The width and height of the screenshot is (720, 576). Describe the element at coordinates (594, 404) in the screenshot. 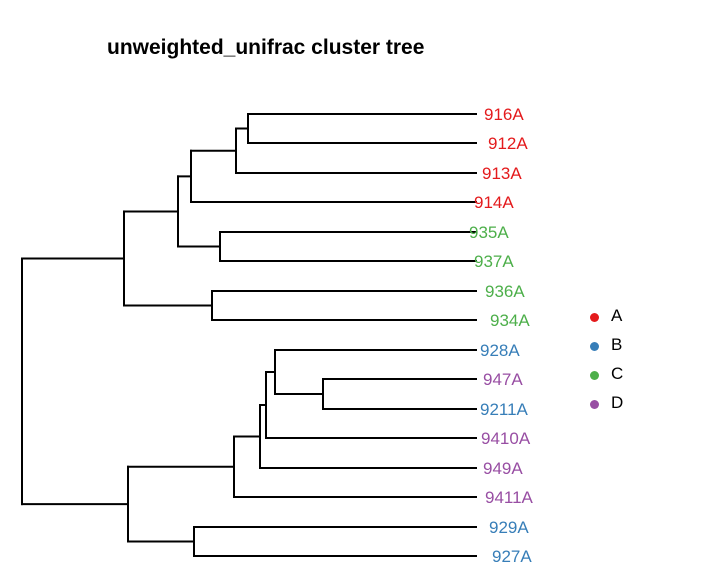

I see `legend-dot-d` at that location.